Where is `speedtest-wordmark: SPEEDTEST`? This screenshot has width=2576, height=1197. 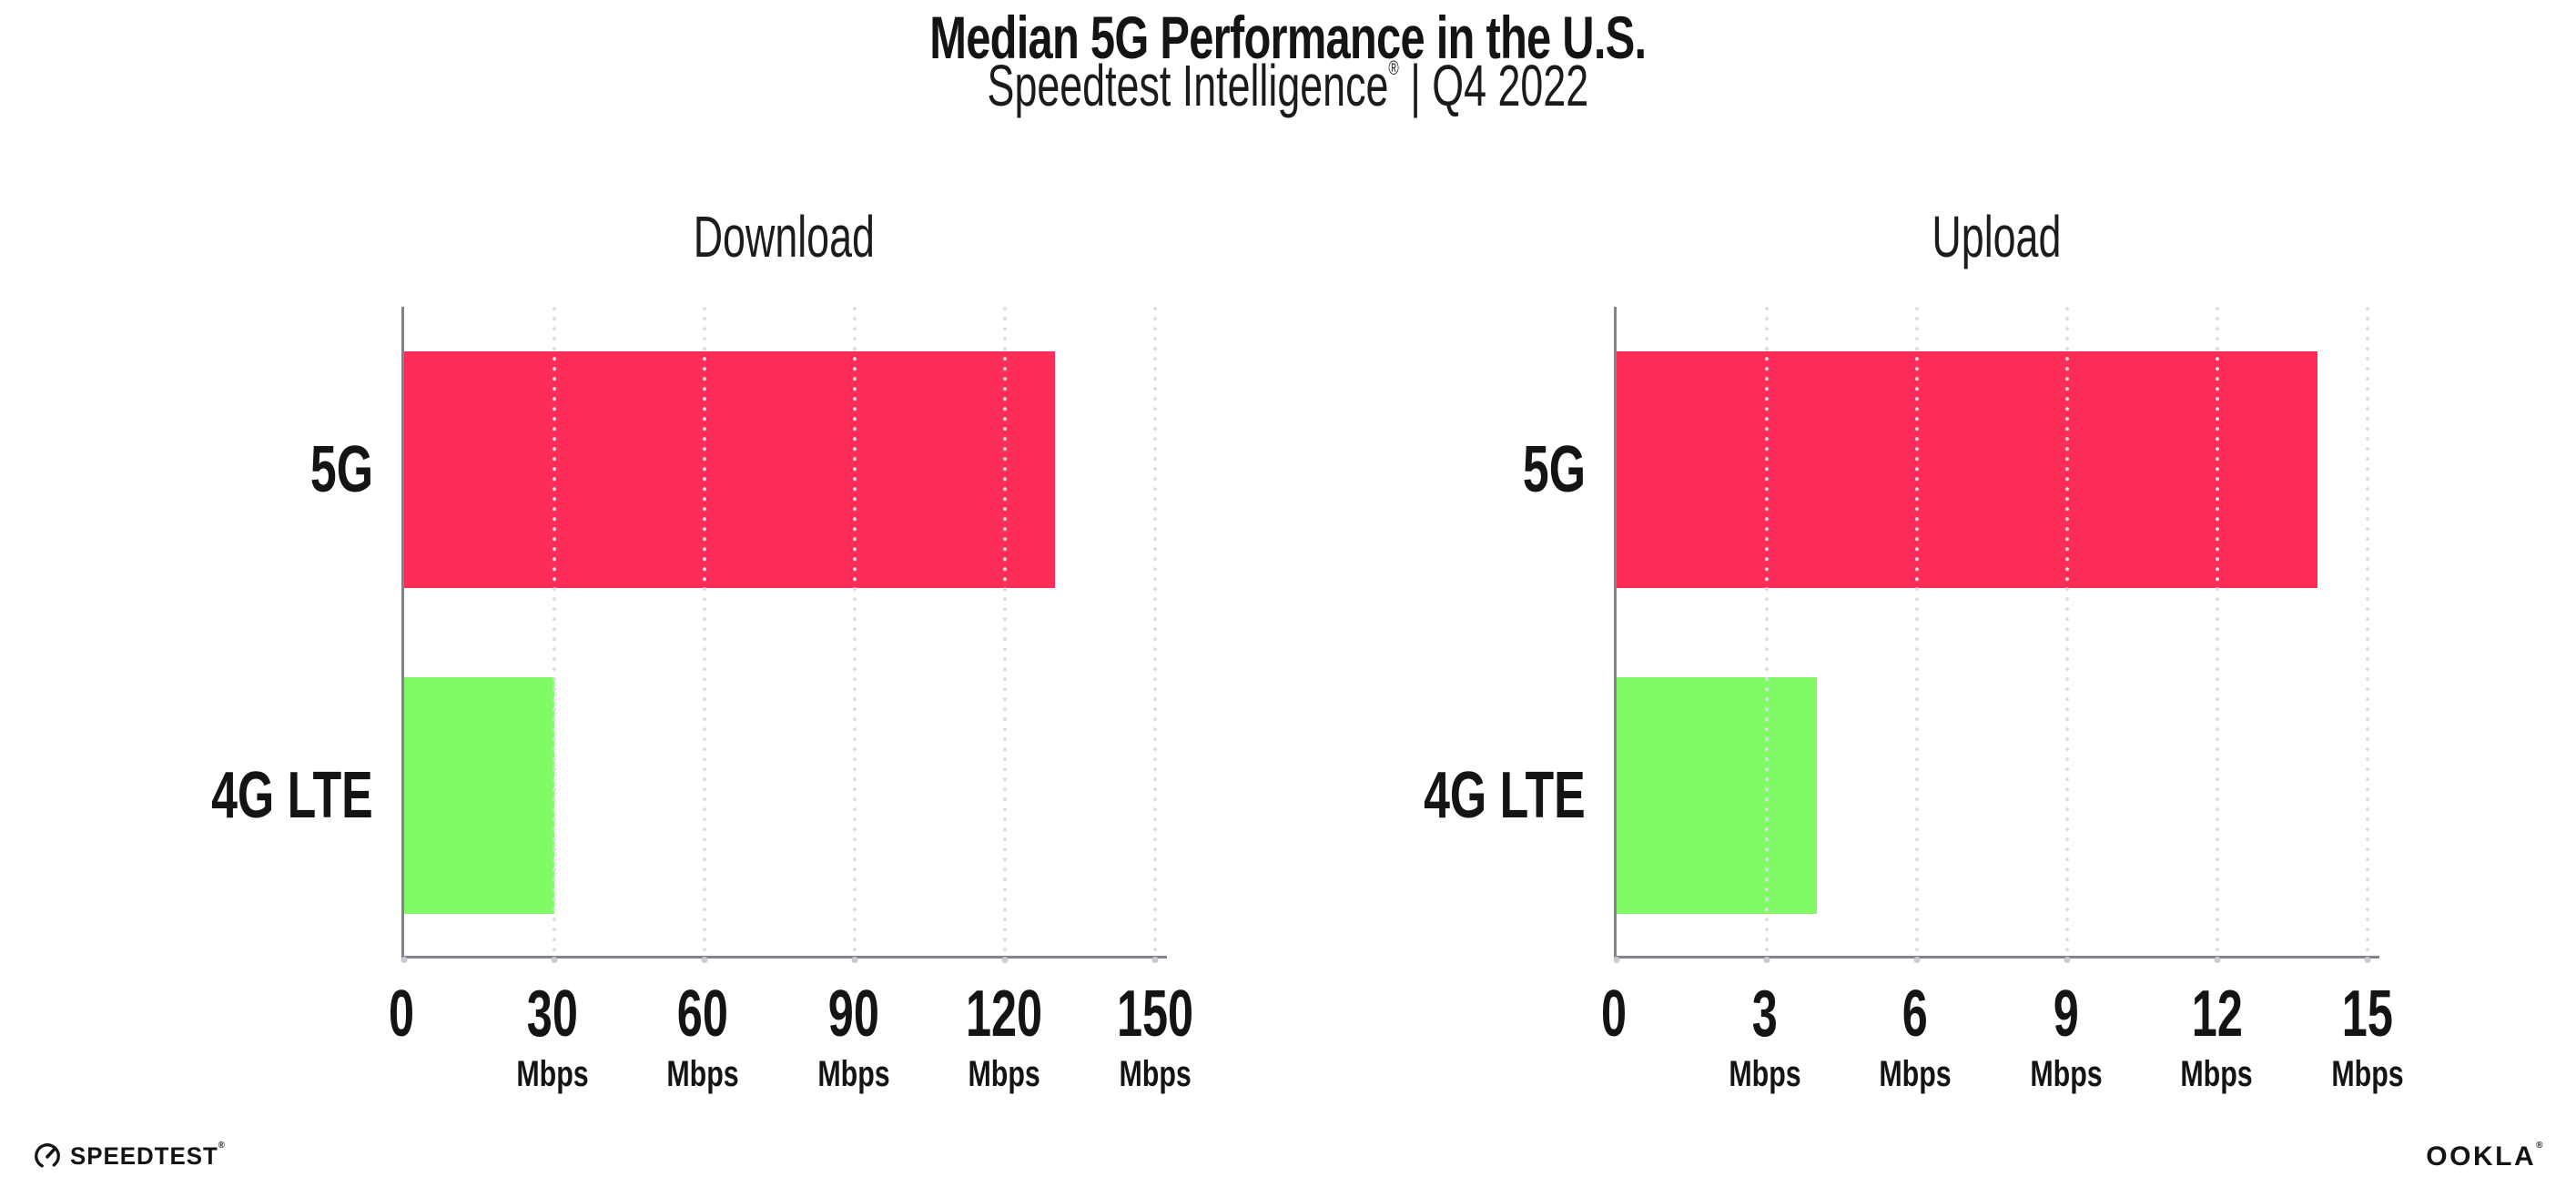 speedtest-wordmark: SPEEDTEST is located at coordinates (144, 1156).